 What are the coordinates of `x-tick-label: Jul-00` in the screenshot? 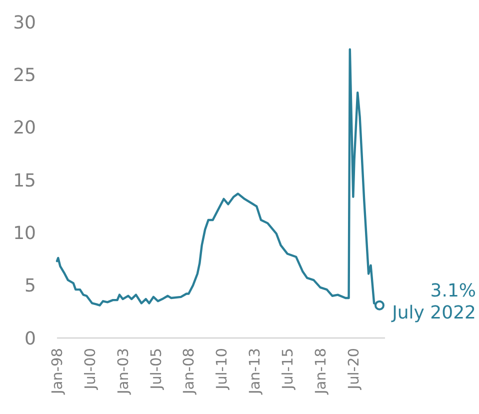 It's located at (90, 369).